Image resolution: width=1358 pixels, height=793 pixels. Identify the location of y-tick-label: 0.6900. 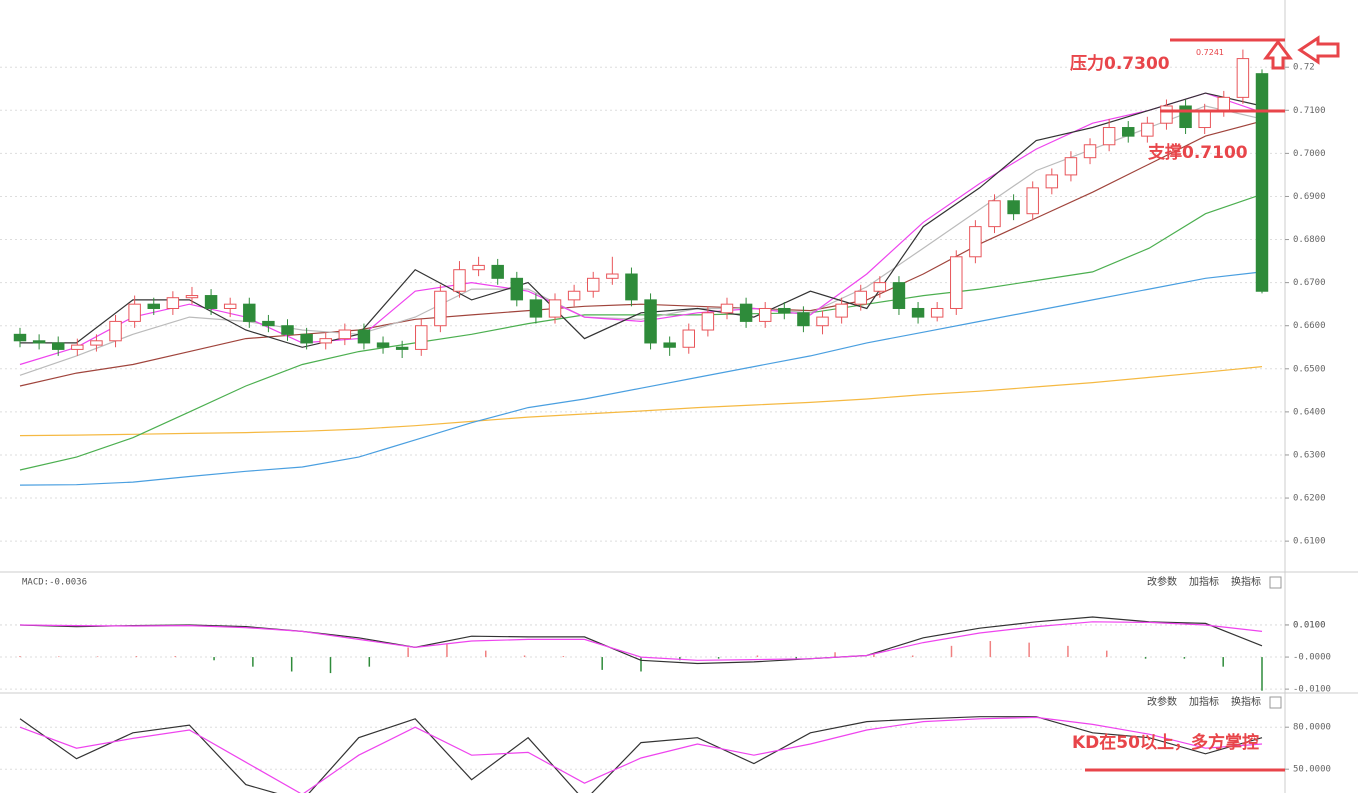
(1309, 197).